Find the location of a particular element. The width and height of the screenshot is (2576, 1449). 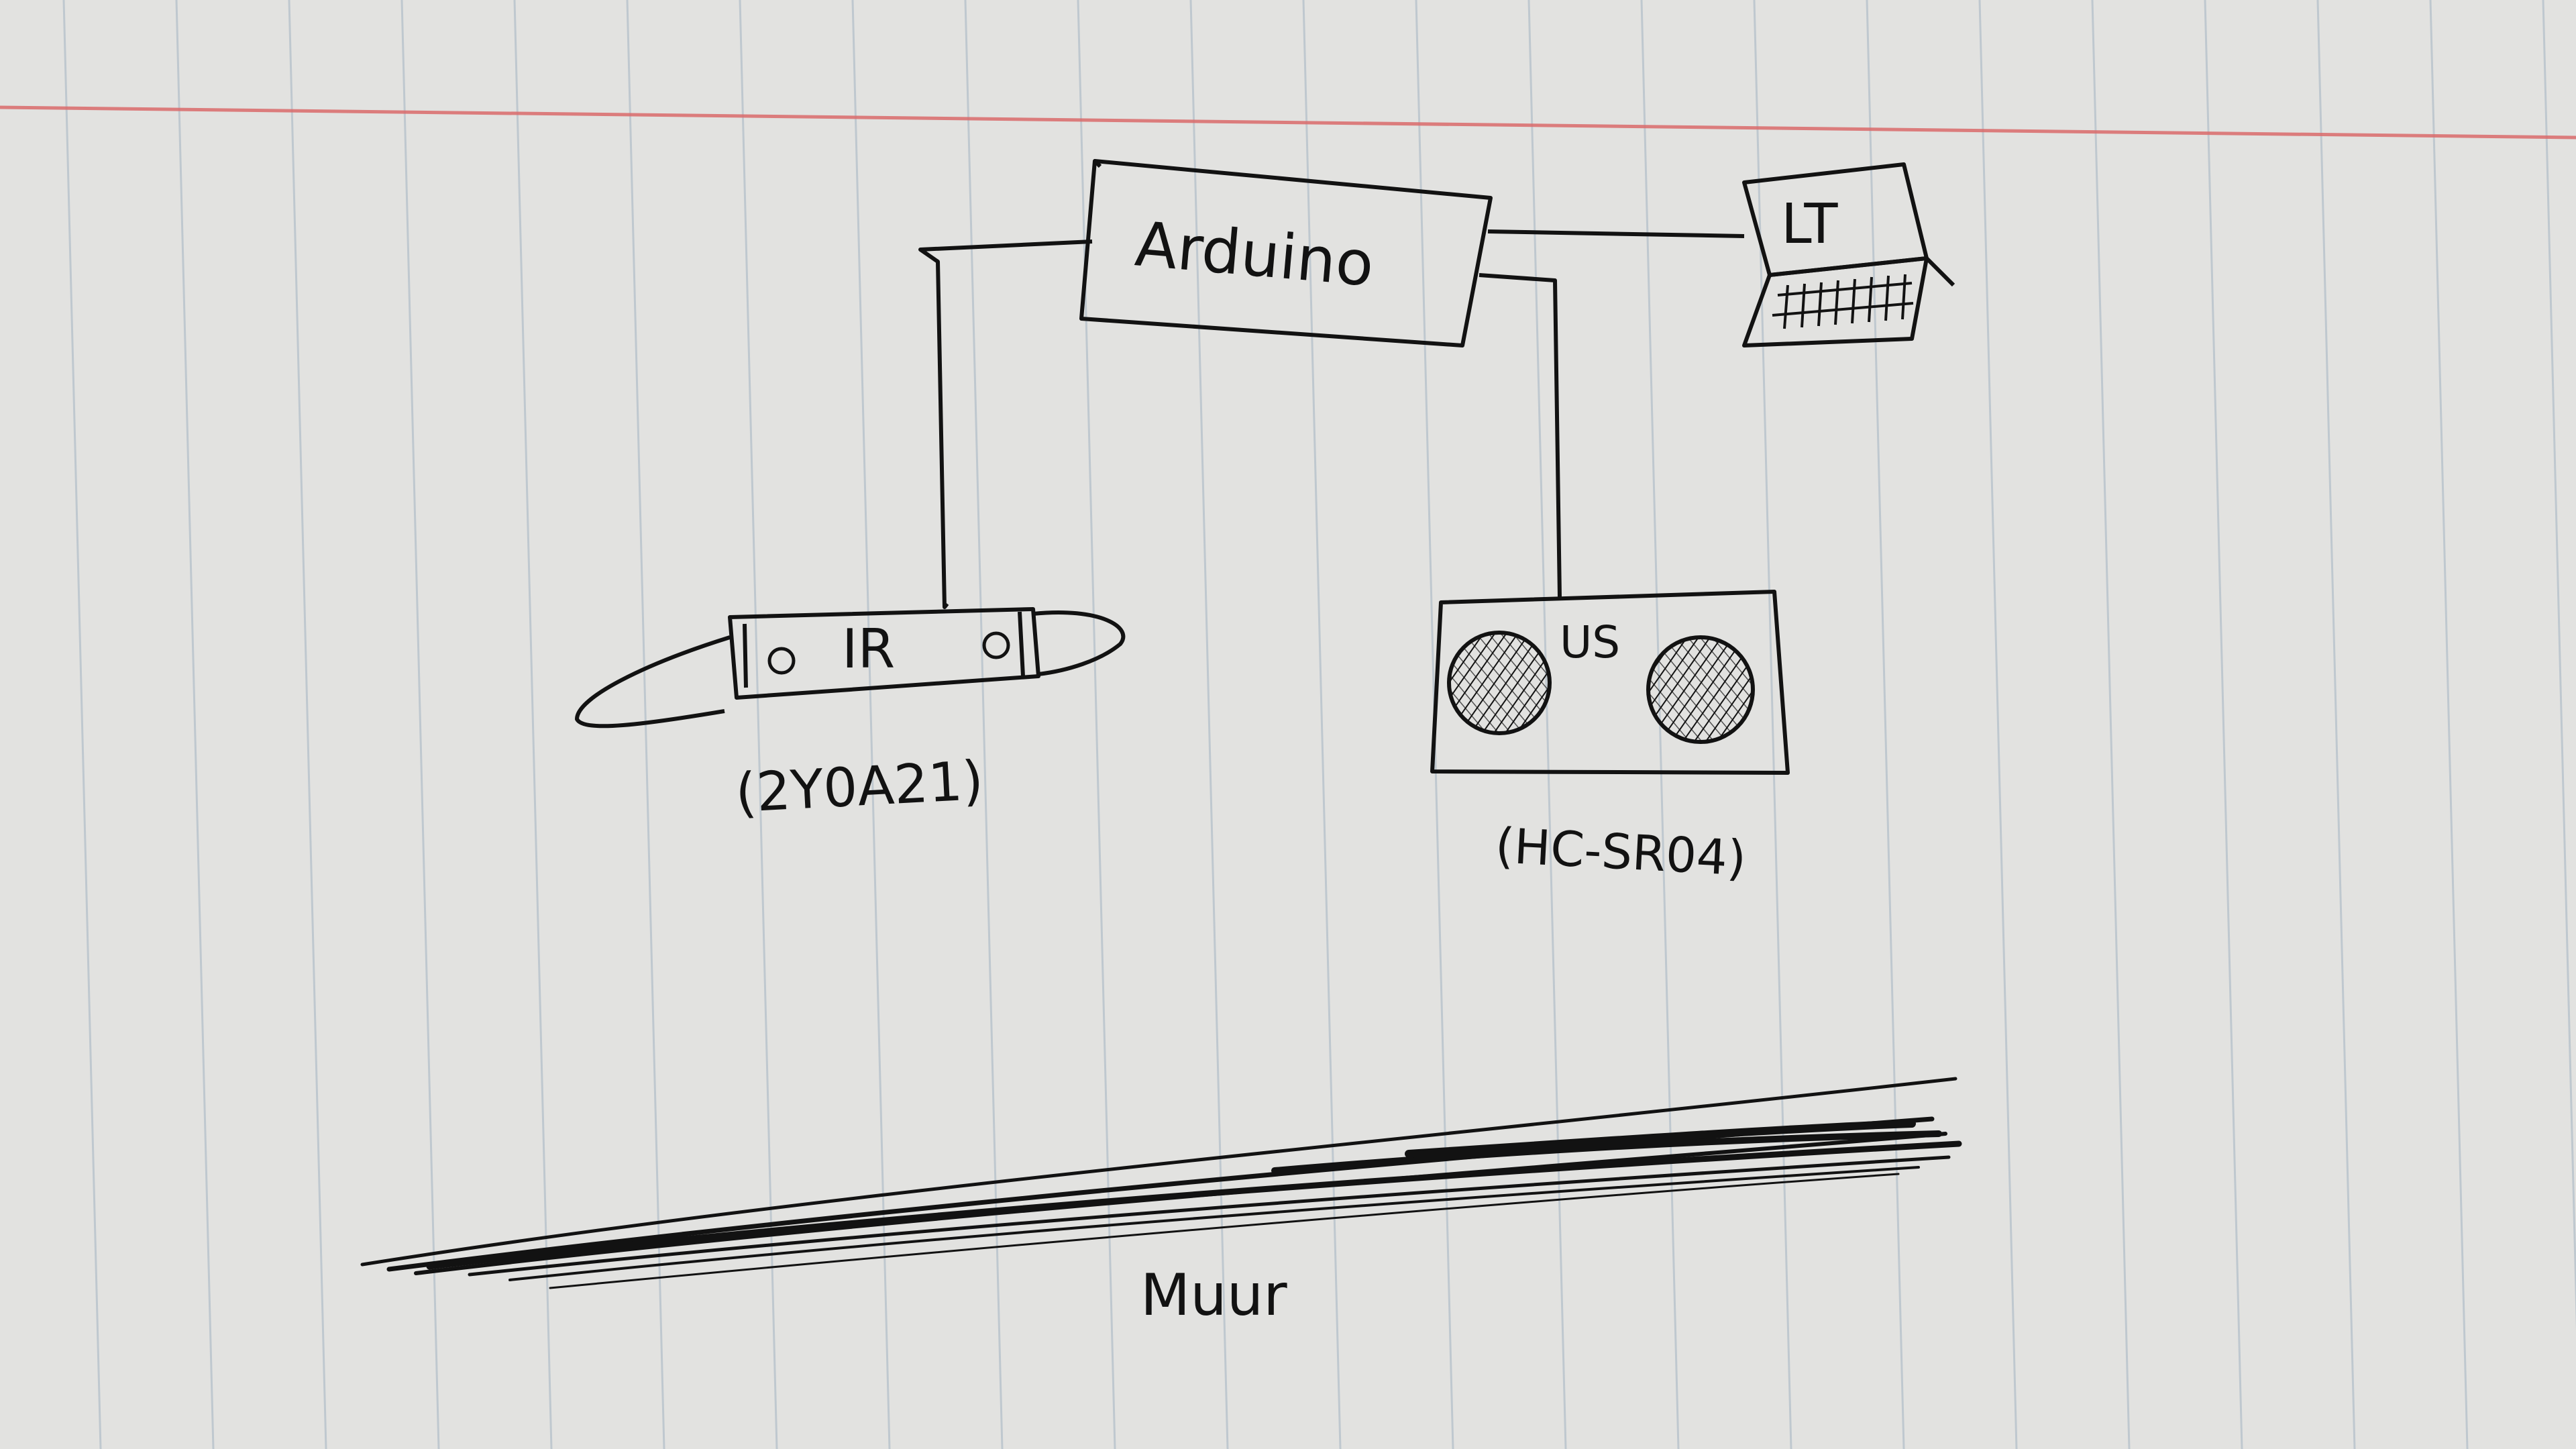

wire-arduino-us is located at coordinates (1520, 435).